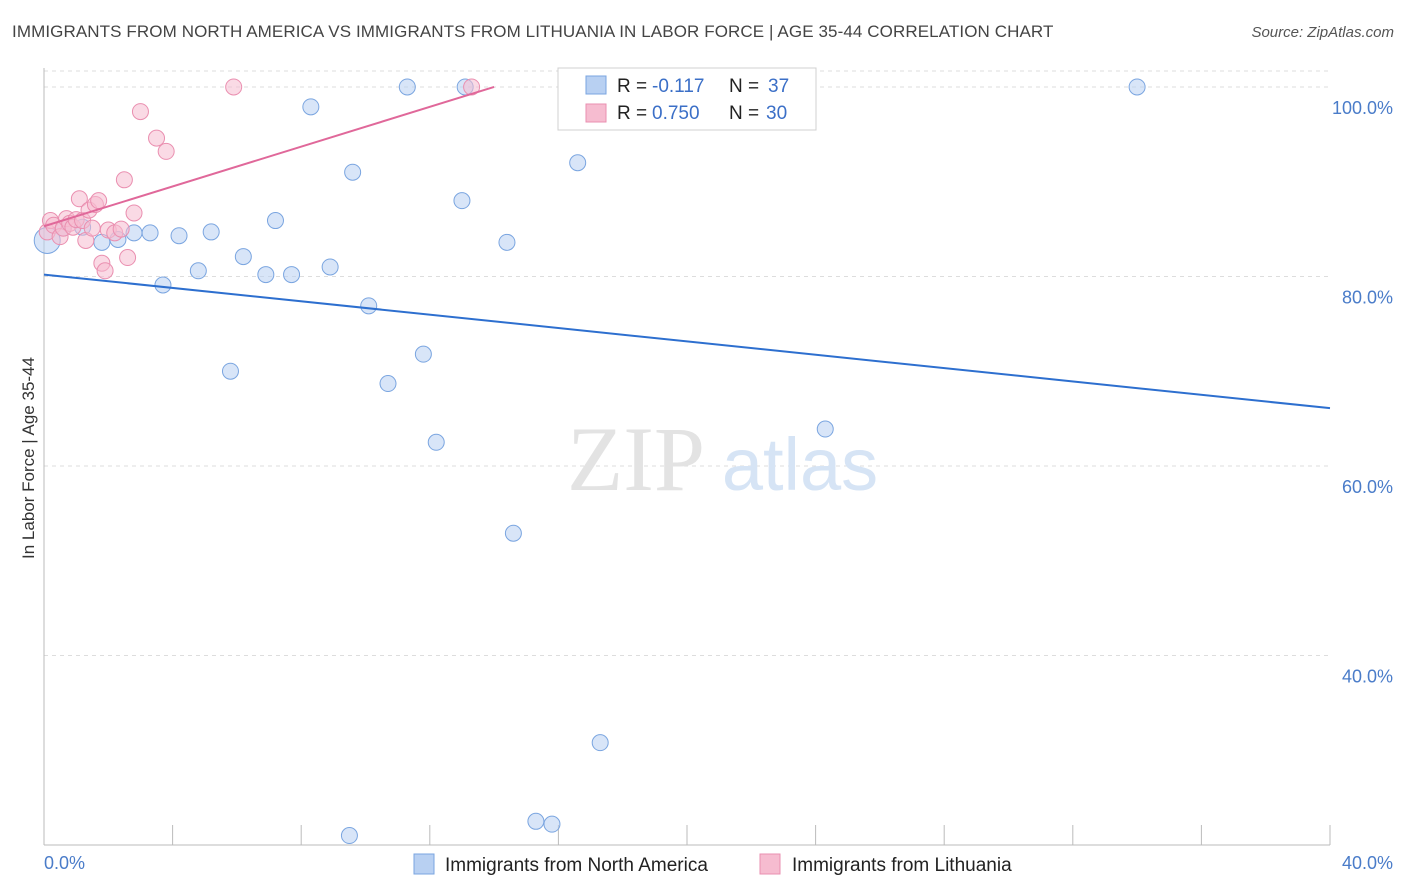  I want to click on source-credit: Source: ZipAtlas.com, so click(1322, 32).